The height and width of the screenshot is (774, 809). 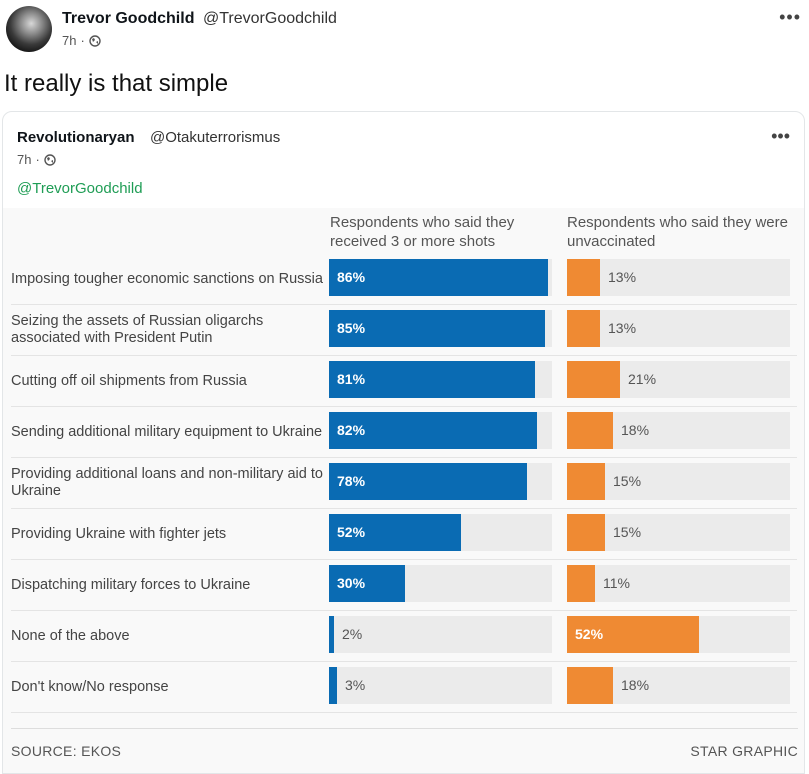 What do you see at coordinates (80, 188) in the screenshot?
I see `mention-link: @TrevorGoodchild` at bounding box center [80, 188].